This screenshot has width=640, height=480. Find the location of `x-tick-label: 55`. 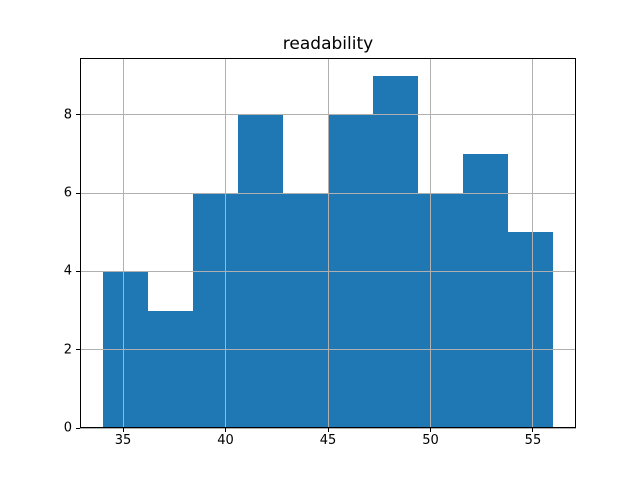

x-tick-label: 55 is located at coordinates (533, 440).